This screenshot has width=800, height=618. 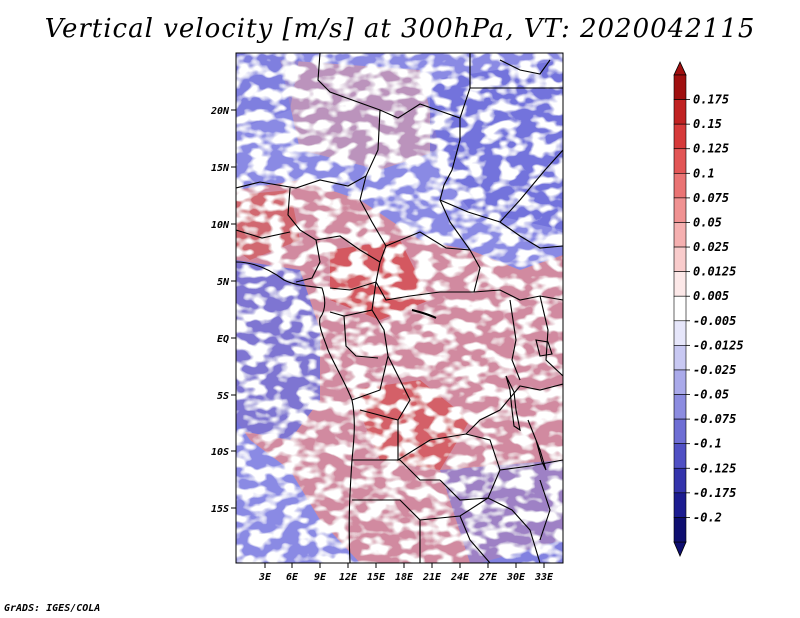 What do you see at coordinates (432, 577) in the screenshot?
I see `lon-label: 21E` at bounding box center [432, 577].